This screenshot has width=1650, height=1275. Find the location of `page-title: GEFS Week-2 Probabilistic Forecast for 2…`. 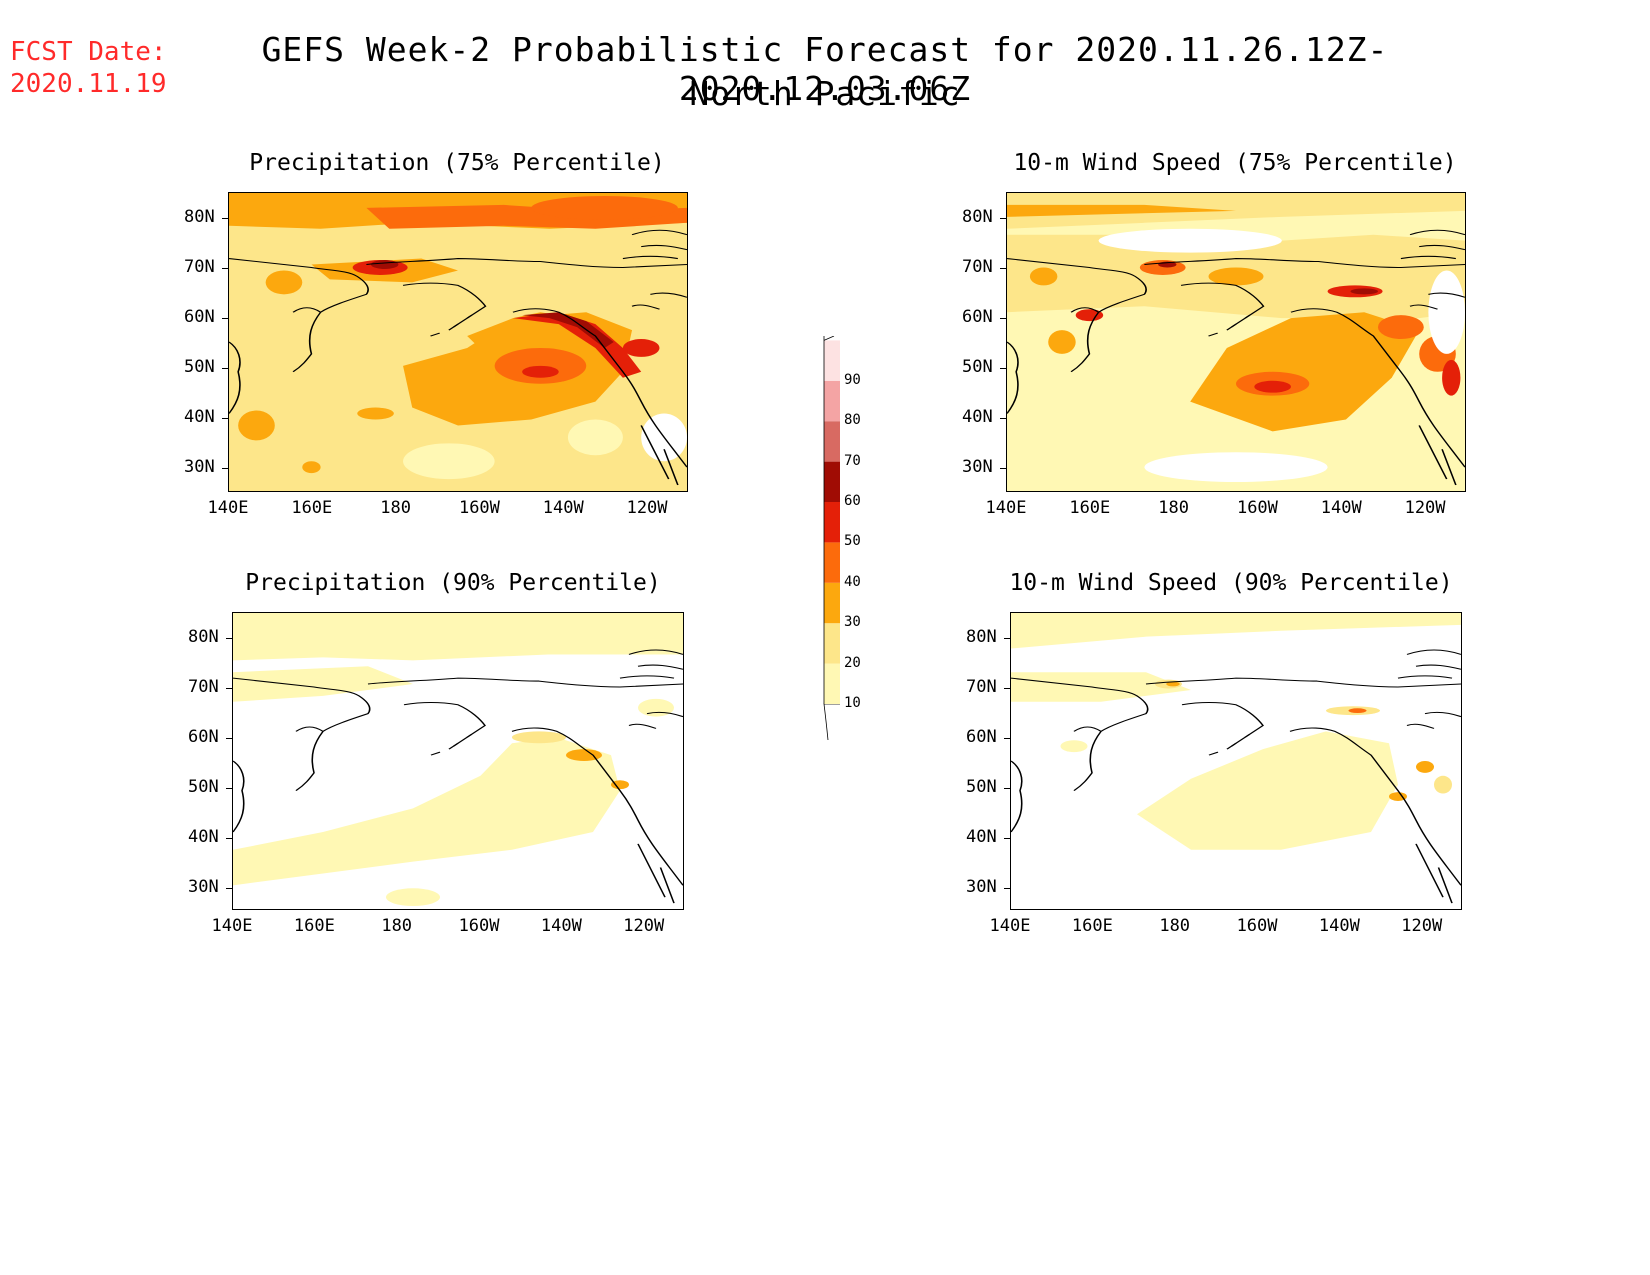

page-title: GEFS Week-2 Probabilistic Forecast for 2… is located at coordinates (825, 69).